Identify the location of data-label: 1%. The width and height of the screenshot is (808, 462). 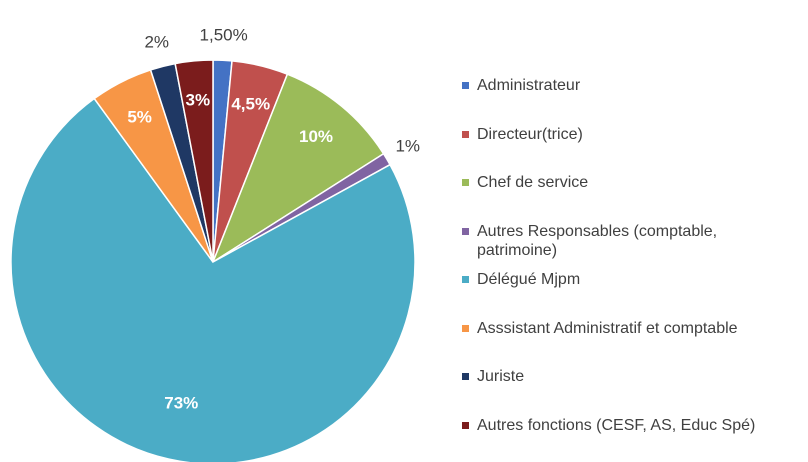
(407, 145).